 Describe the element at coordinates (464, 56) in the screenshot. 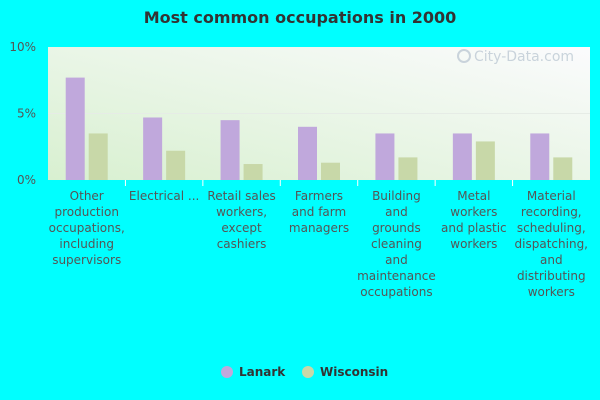

I see `watermark-icon` at that location.